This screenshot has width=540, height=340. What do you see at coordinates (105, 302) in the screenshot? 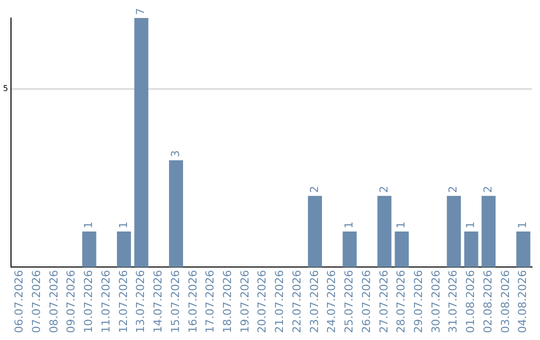
I see `x-tick-label: 11.07.2026` at bounding box center [105, 302].